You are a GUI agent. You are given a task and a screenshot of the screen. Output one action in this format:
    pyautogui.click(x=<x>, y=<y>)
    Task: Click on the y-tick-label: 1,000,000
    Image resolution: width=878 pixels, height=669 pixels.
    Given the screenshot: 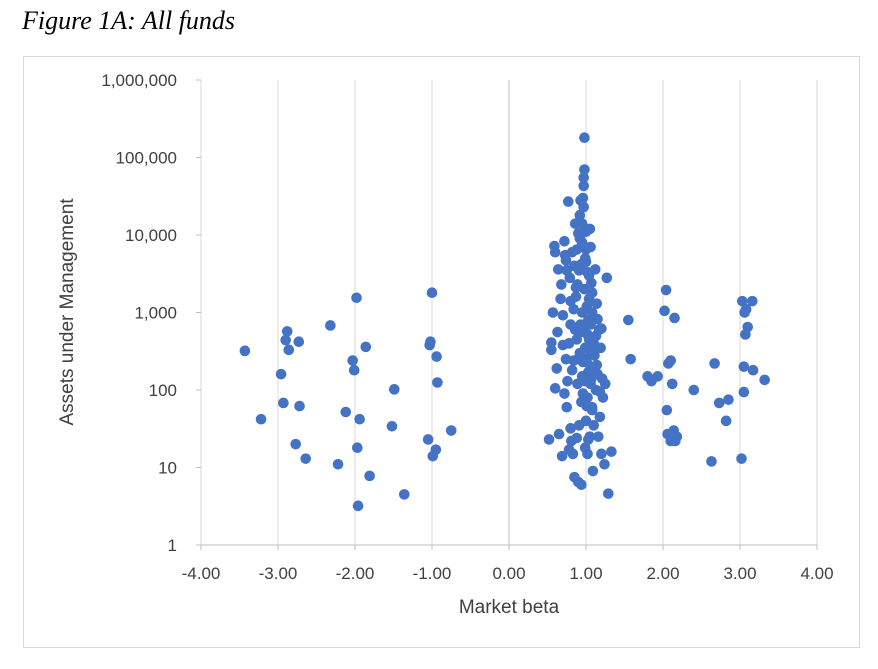 What is the action you would take?
    pyautogui.click(x=139, y=80)
    